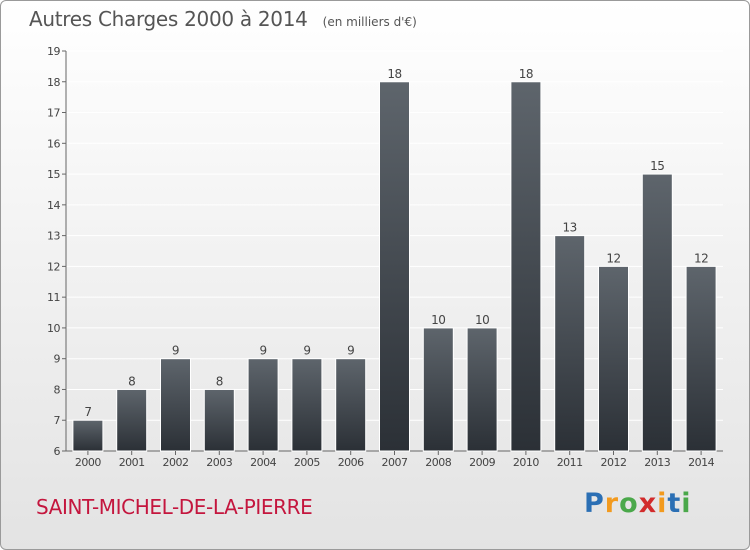 Image resolution: width=750 pixels, height=550 pixels. I want to click on bar-value-label: 7, so click(87, 412).